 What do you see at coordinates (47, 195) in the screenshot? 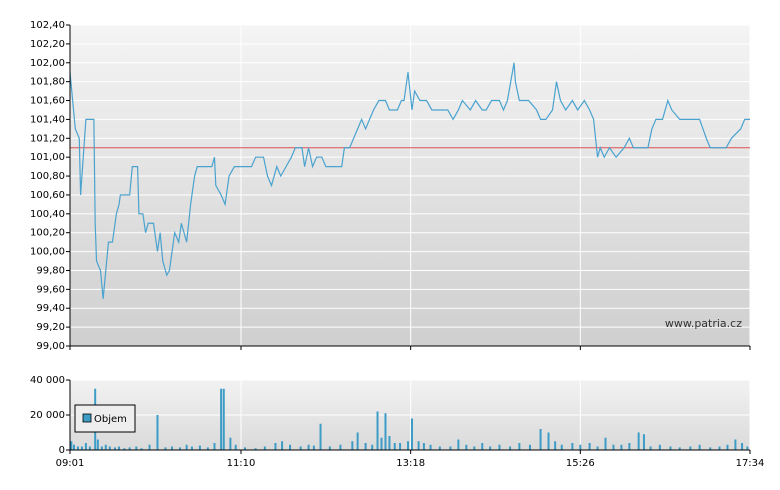
I see `y-tick-label: 100,60` at bounding box center [47, 195].